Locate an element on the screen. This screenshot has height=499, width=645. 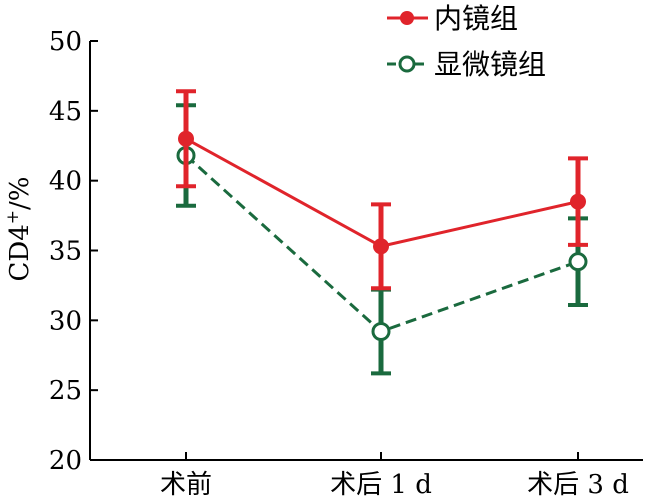
y-tick-label: 30 is located at coordinates (65, 321).